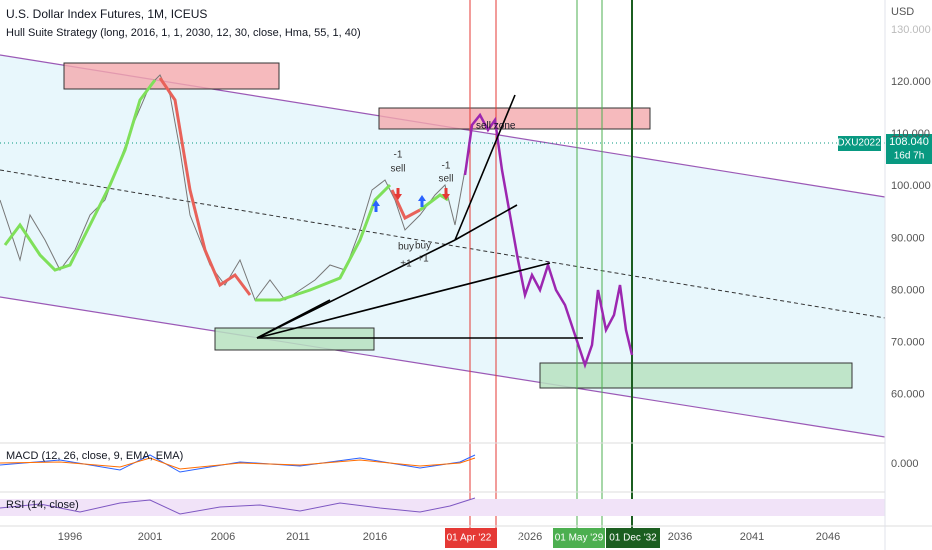 This screenshot has height=550, width=932. What do you see at coordinates (223, 537) in the screenshot?
I see `time-tick-label: 2006` at bounding box center [223, 537].